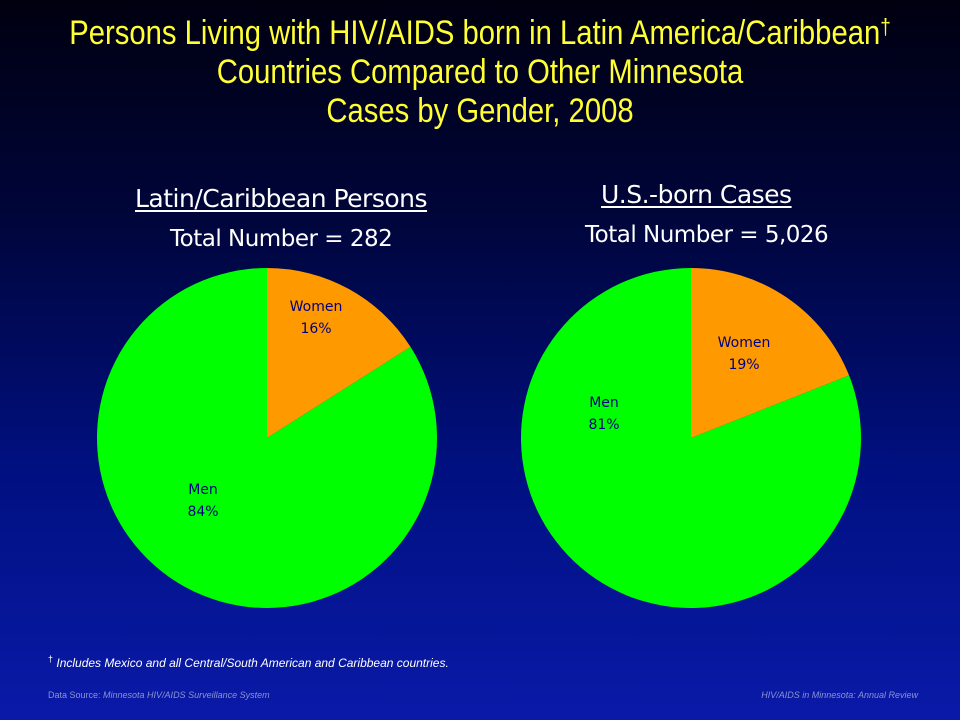 This screenshot has width=960, height=720. I want to click on pie-2-value-men: 81%, so click(603, 425).